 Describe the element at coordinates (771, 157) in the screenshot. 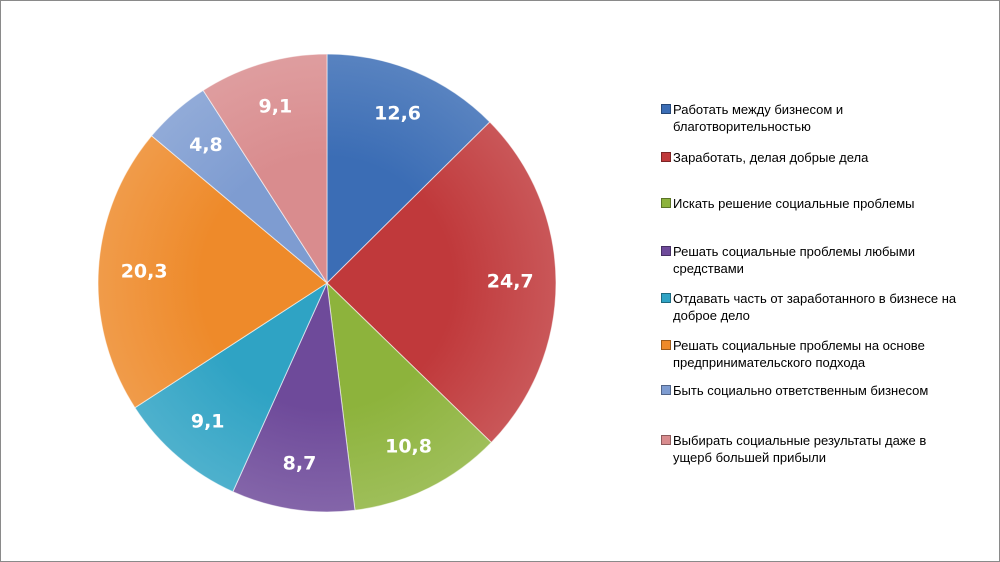

I see `legend-label: Заработать, делая добрые дела` at that location.